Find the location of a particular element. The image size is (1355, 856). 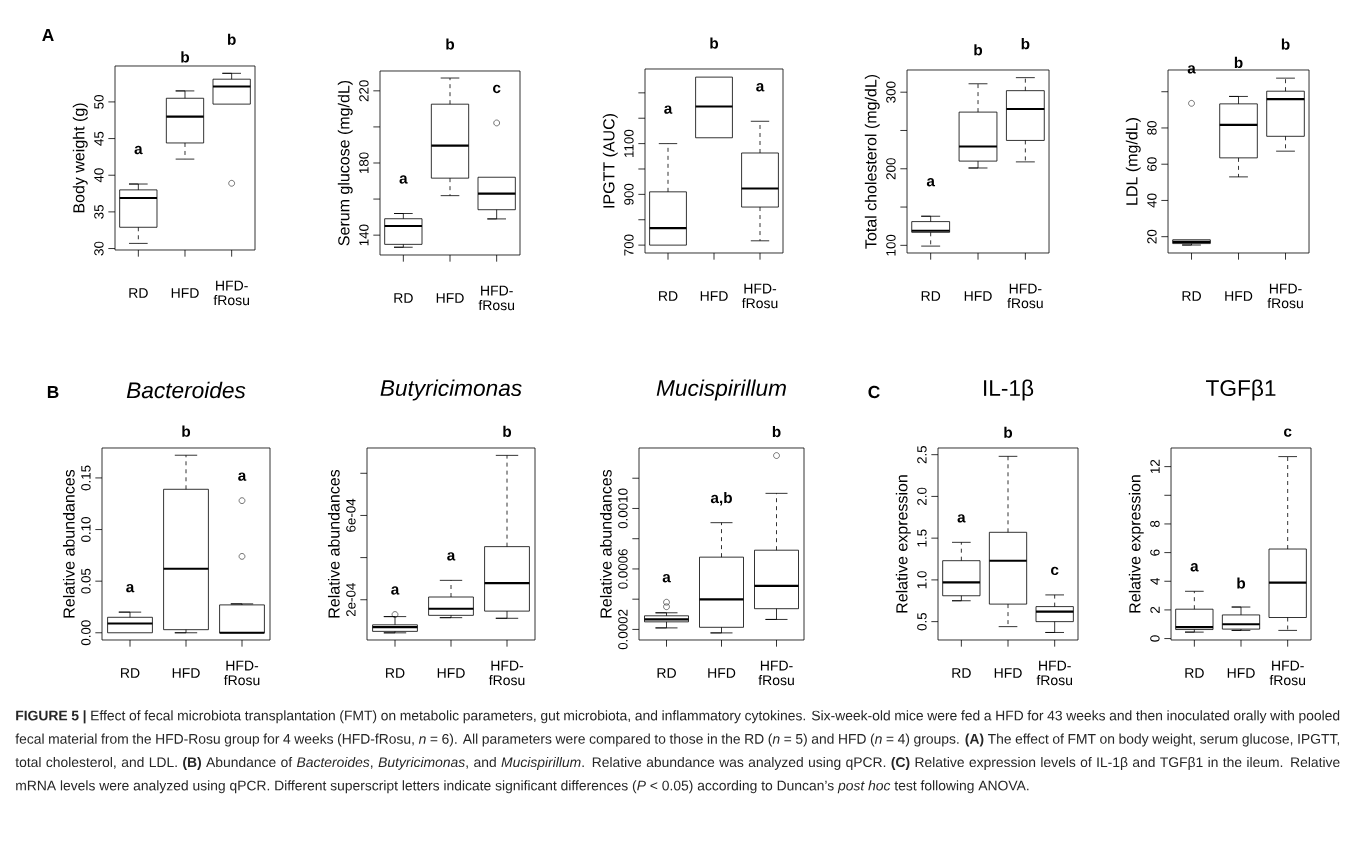

y-tick-label: 8 is located at coordinates (1155, 524).